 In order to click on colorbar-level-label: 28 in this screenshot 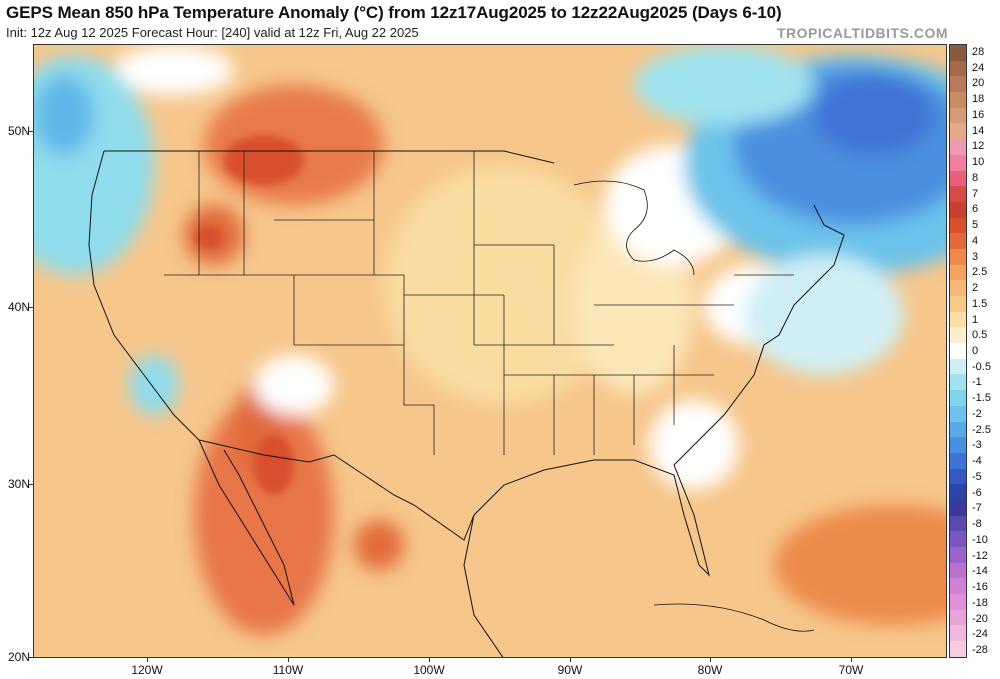, I will do `click(978, 51)`.